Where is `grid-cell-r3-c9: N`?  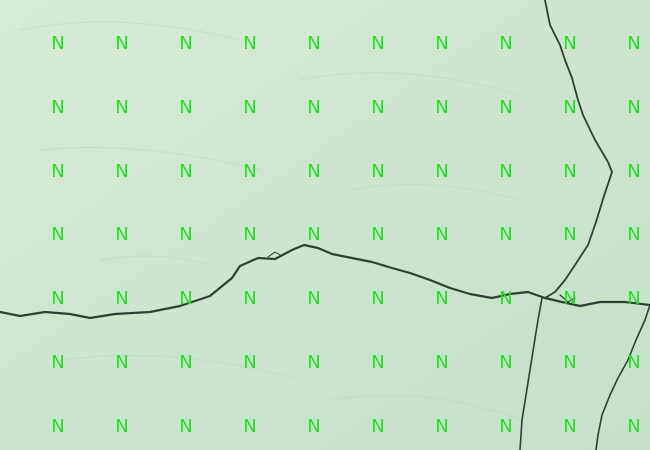 grid-cell-r3-c9: N is located at coordinates (570, 171).